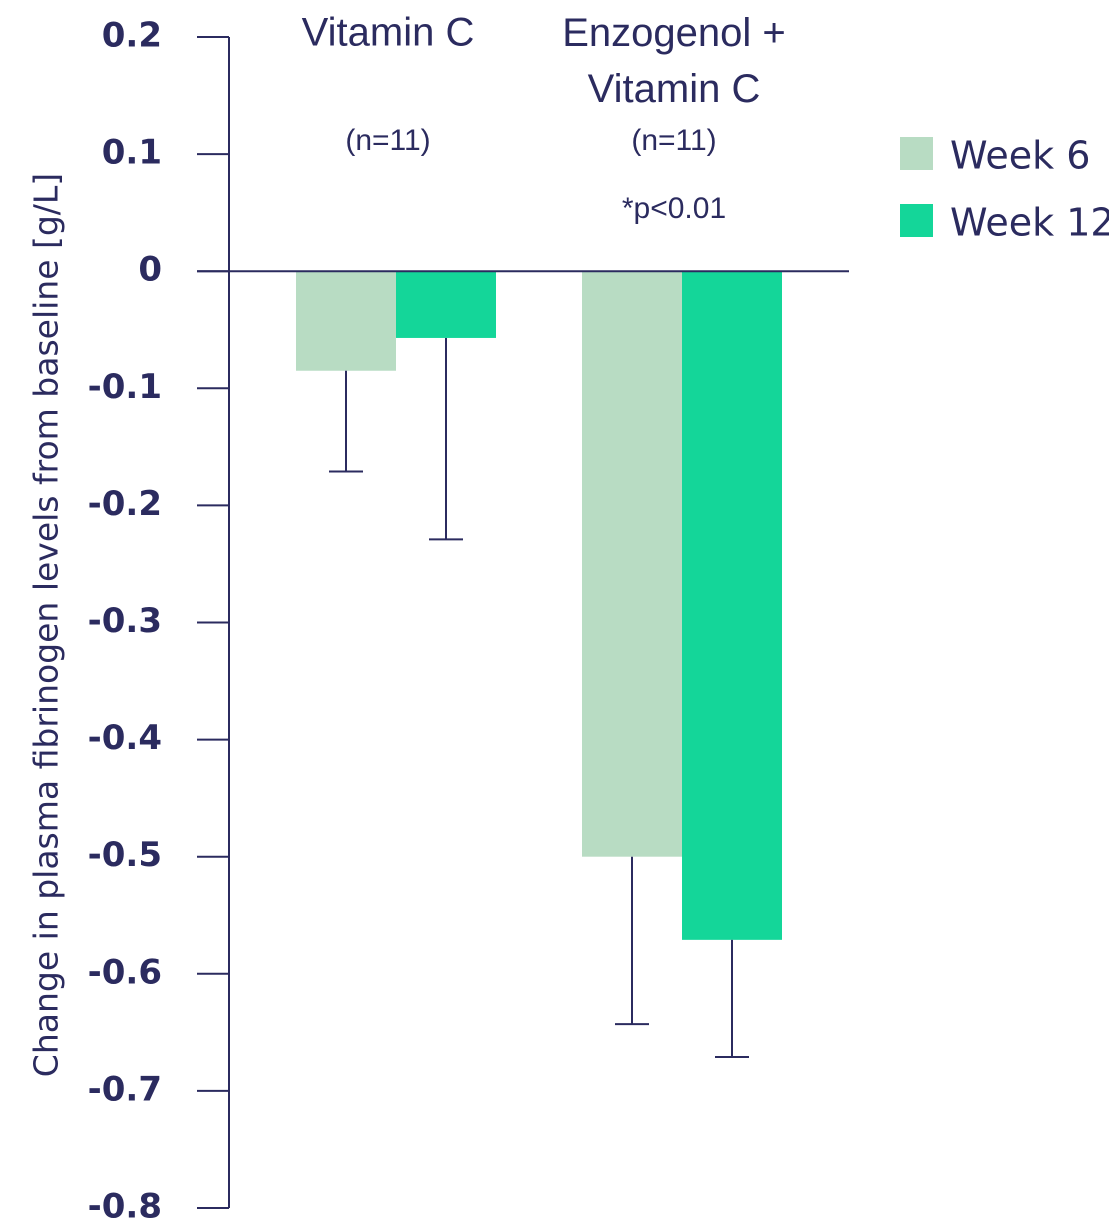 This screenshot has width=1109, height=1219. What do you see at coordinates (125, 738) in the screenshot?
I see `y-tick-label: -0.4` at bounding box center [125, 738].